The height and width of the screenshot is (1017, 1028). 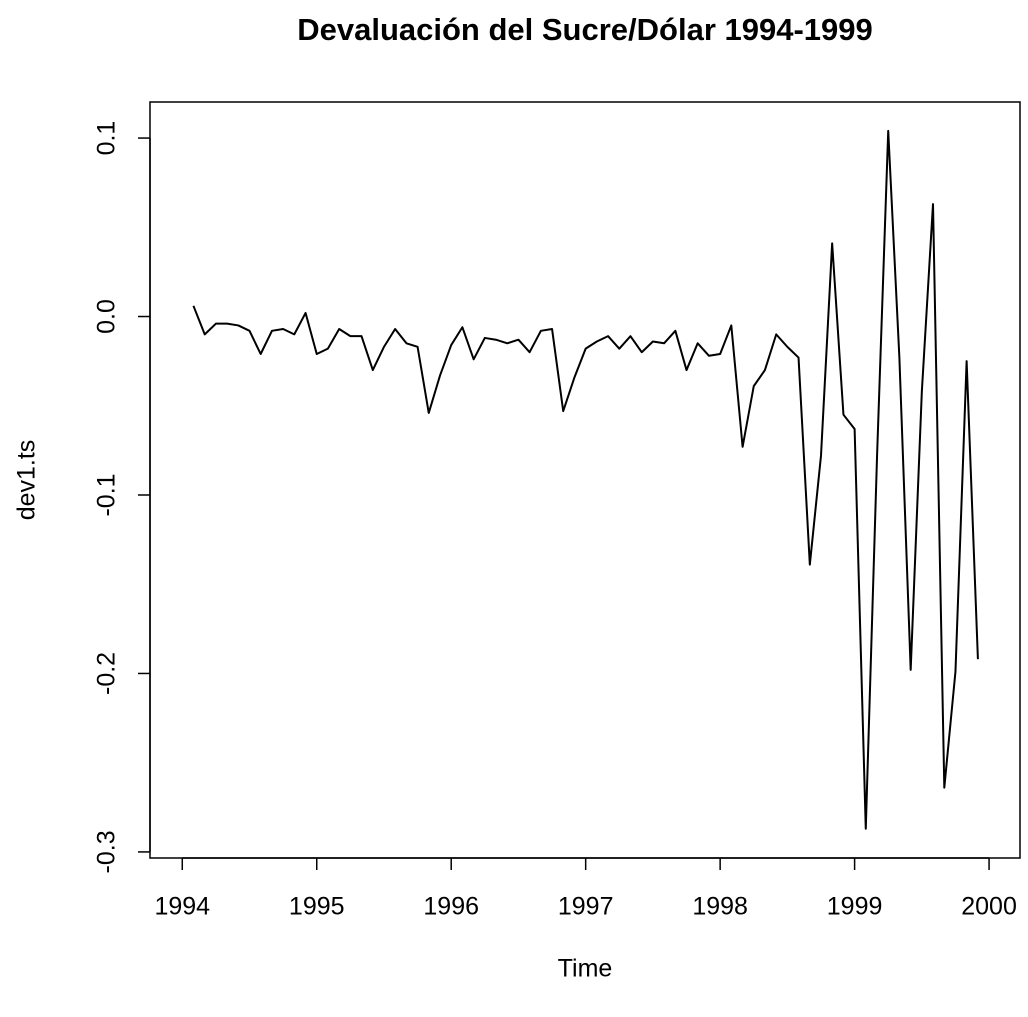 What do you see at coordinates (107, 494) in the screenshot?
I see `y-tick-label: -0.1` at bounding box center [107, 494].